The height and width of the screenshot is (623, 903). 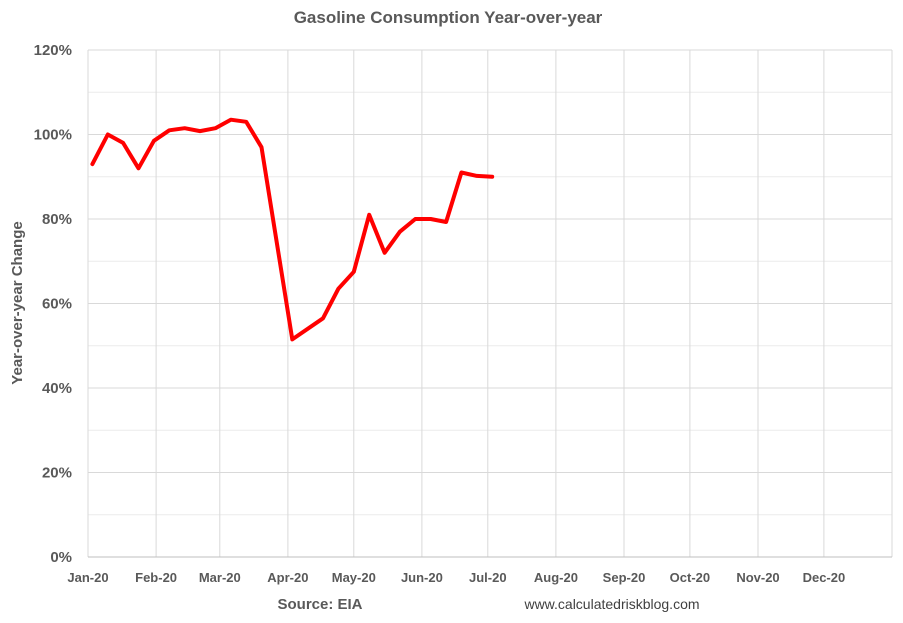 I want to click on x-tick-label: Nov-20, so click(x=757, y=577).